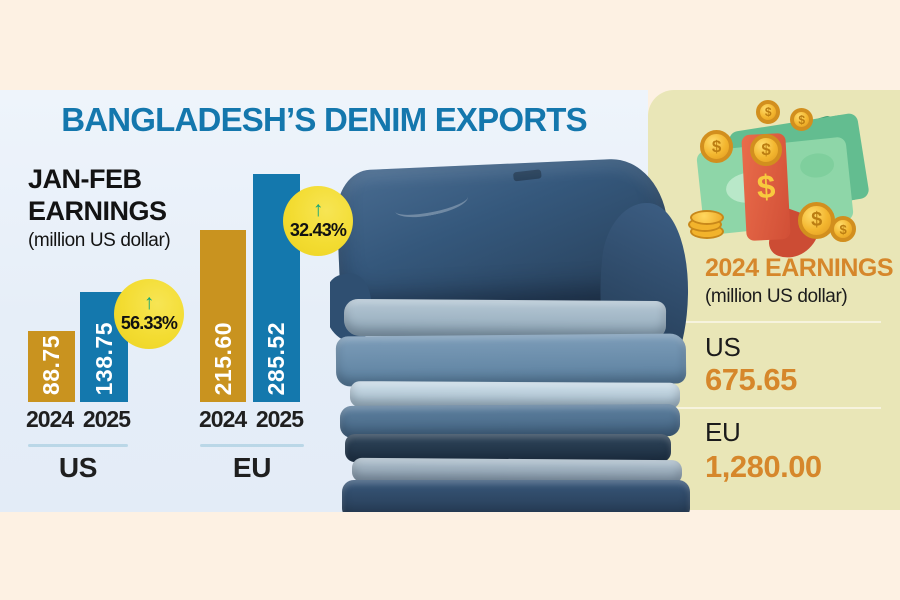 The image size is (900, 600). I want to click on chart-subheading: (million US dollar), so click(99, 241).